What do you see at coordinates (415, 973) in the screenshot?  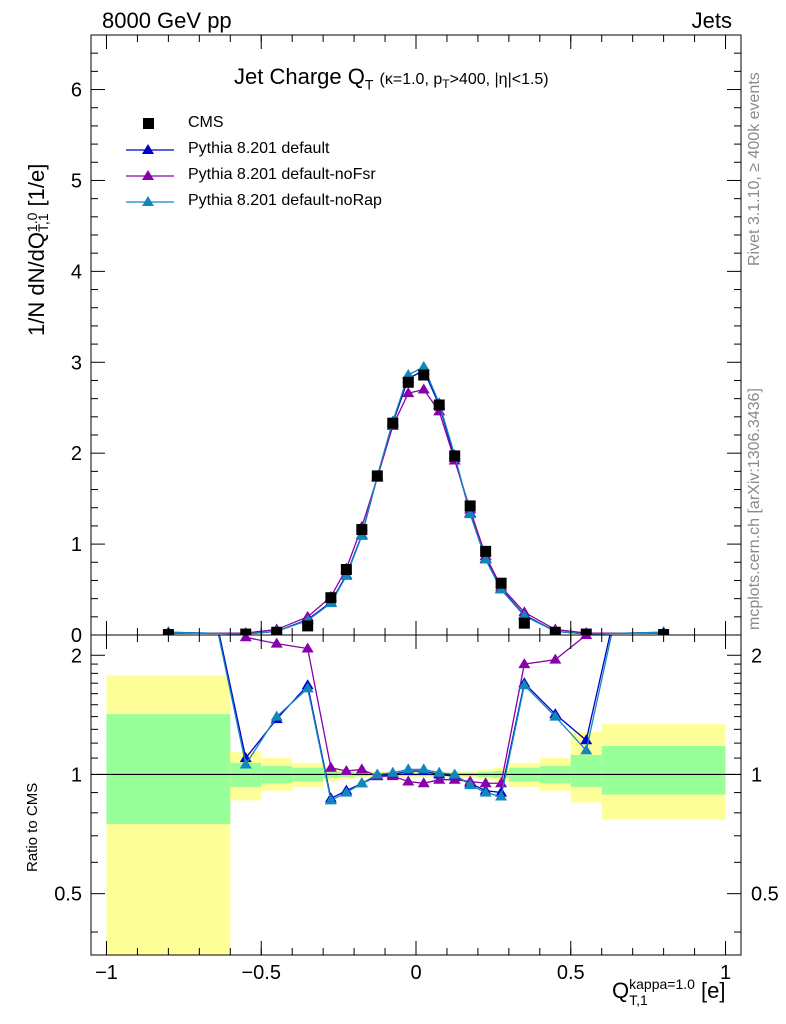 I see `x-tick-label: 0` at bounding box center [415, 973].